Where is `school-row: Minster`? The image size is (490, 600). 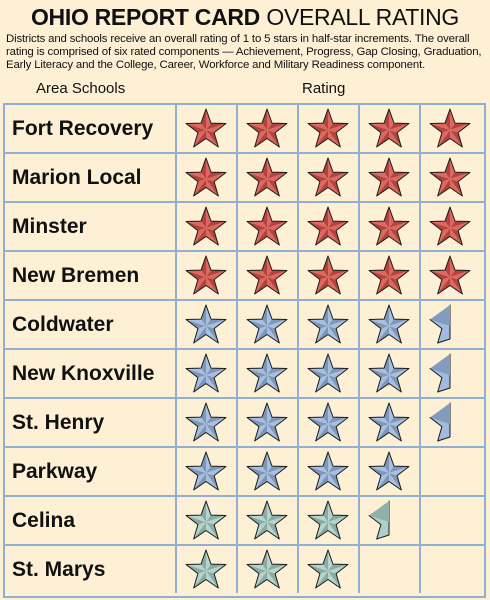 school-row: Minster is located at coordinates (244, 227).